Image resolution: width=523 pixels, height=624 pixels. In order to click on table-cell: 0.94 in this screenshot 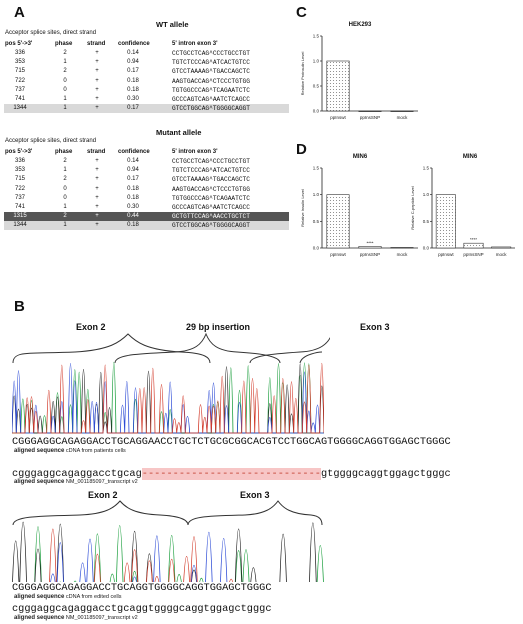, I will do `click(133, 170)`.